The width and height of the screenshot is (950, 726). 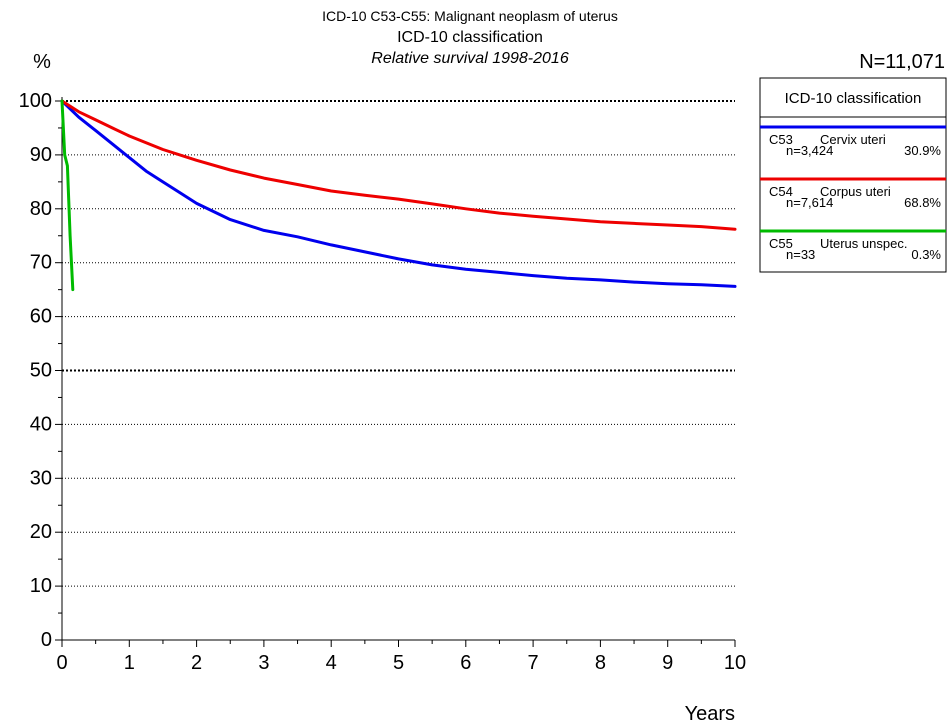 What do you see at coordinates (922, 150) in the screenshot?
I see `legend-pct-c53: 30.9%` at bounding box center [922, 150].